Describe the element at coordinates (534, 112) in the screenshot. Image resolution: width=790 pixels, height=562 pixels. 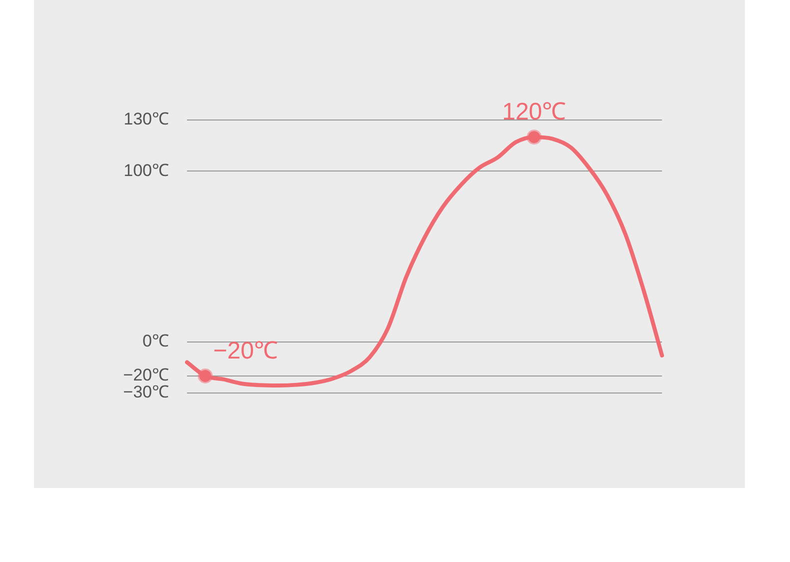
I see `data-label: 120℃` at that location.